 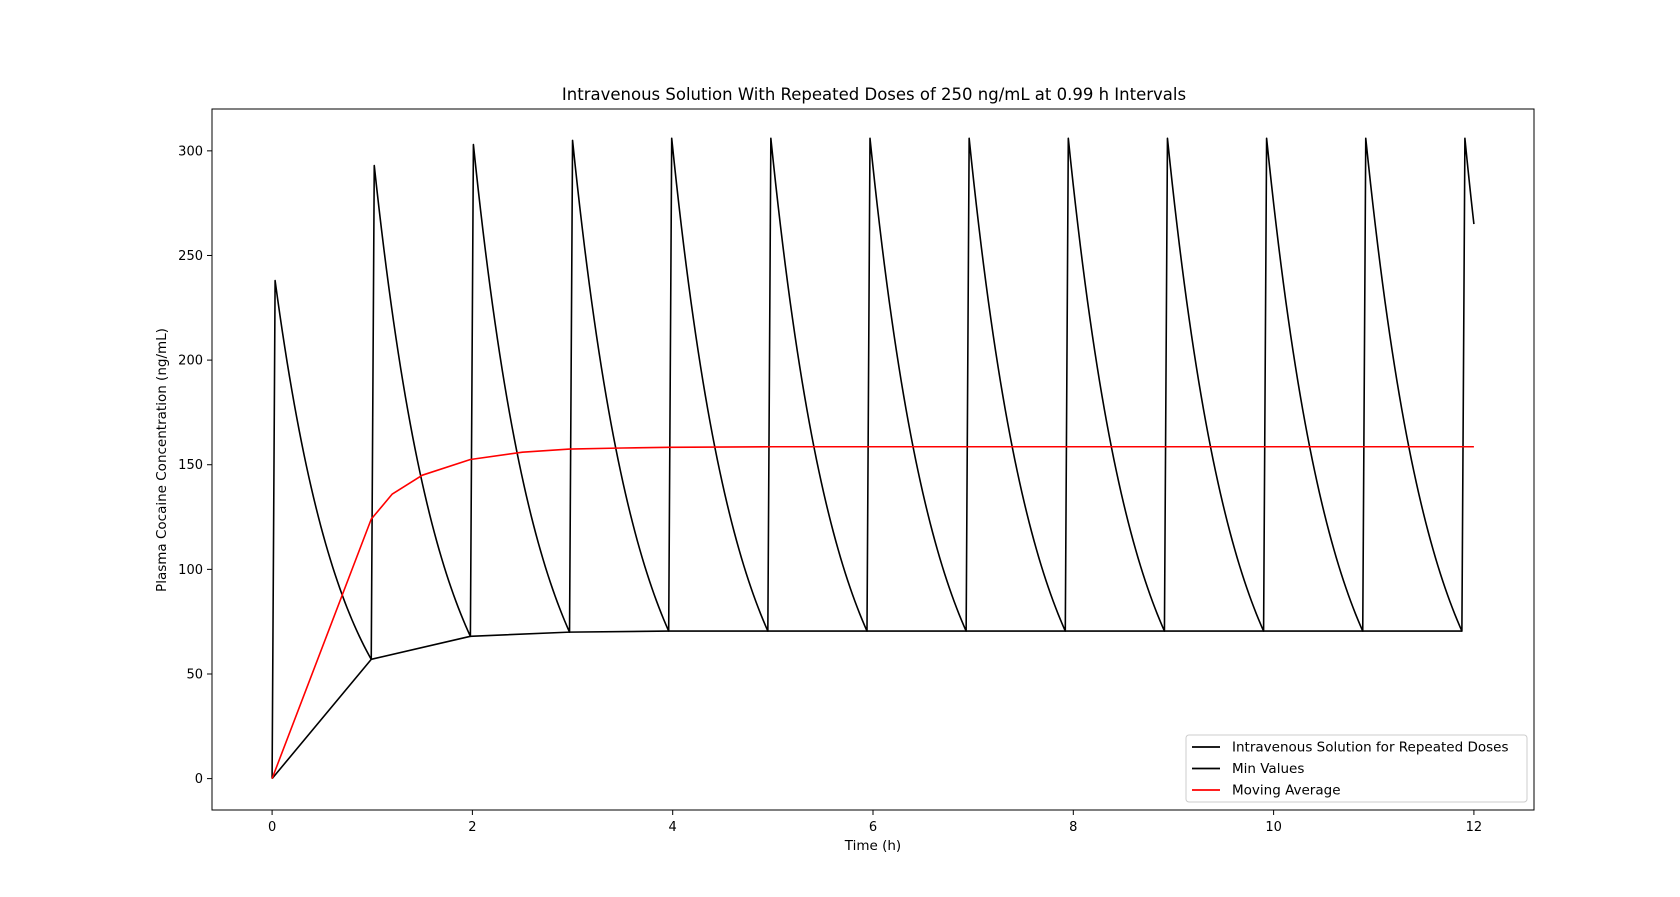 I want to click on x-tick-label: 0, so click(x=272, y=827).